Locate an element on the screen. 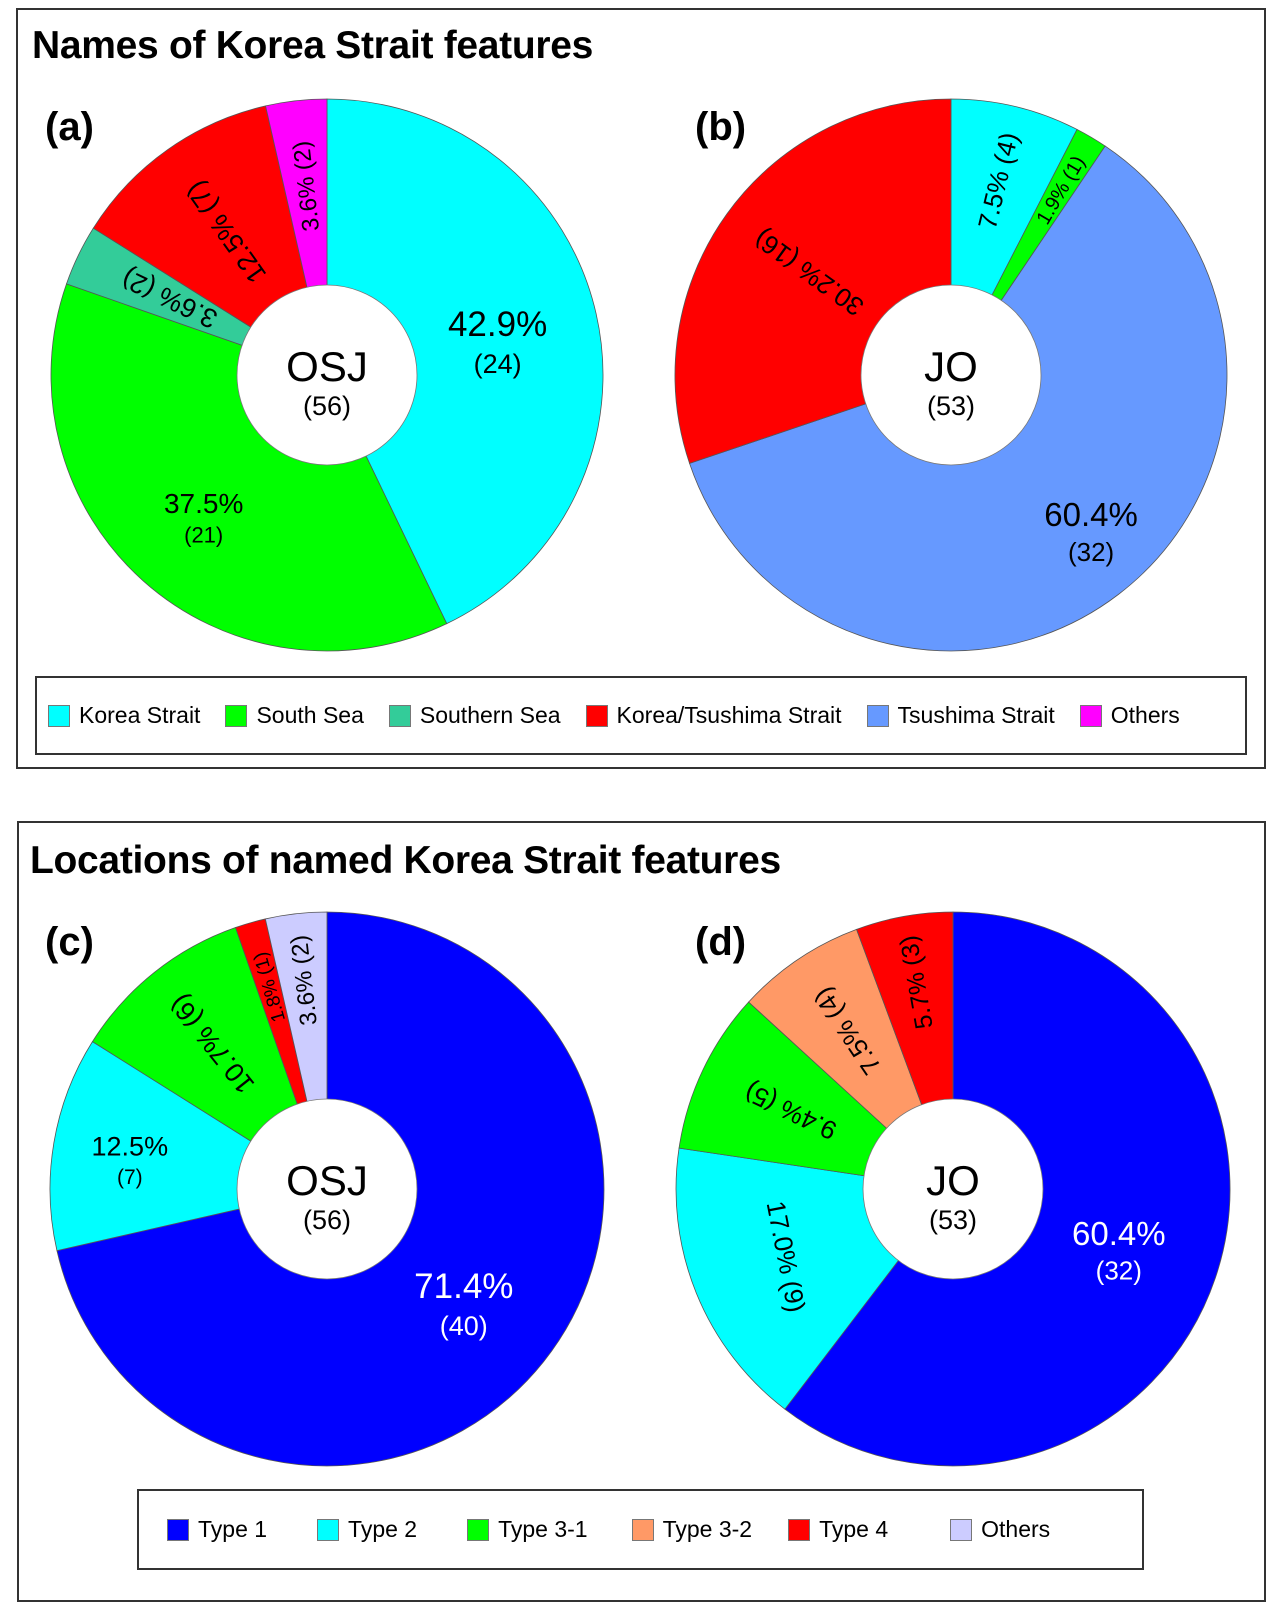  legend-item: Southern Sea is located at coordinates (474, 715).